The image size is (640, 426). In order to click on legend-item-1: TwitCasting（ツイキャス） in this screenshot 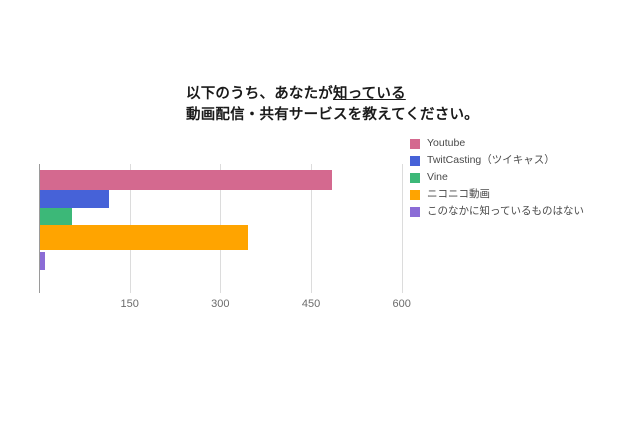, I will do `click(522, 160)`.